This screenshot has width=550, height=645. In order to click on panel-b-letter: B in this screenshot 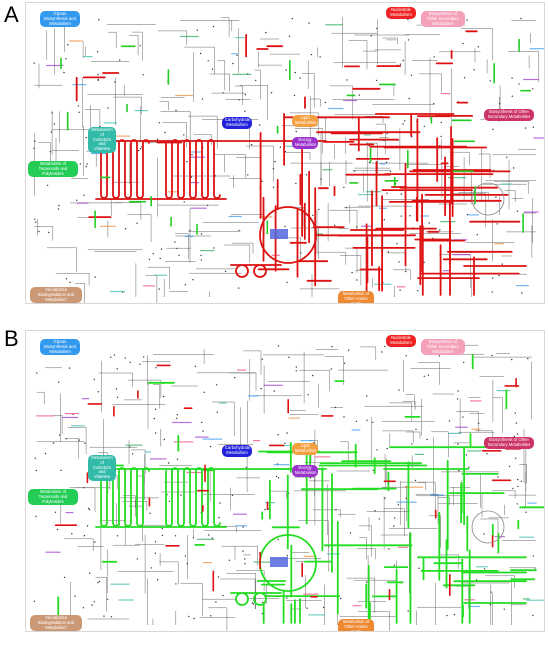, I will do `click(11, 338)`.